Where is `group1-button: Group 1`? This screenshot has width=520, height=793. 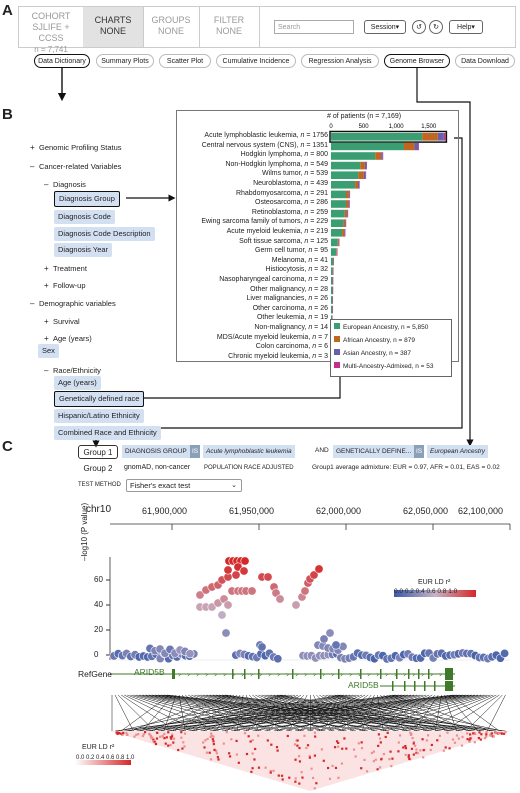
group1-button: Group 1 is located at coordinates (98, 452).